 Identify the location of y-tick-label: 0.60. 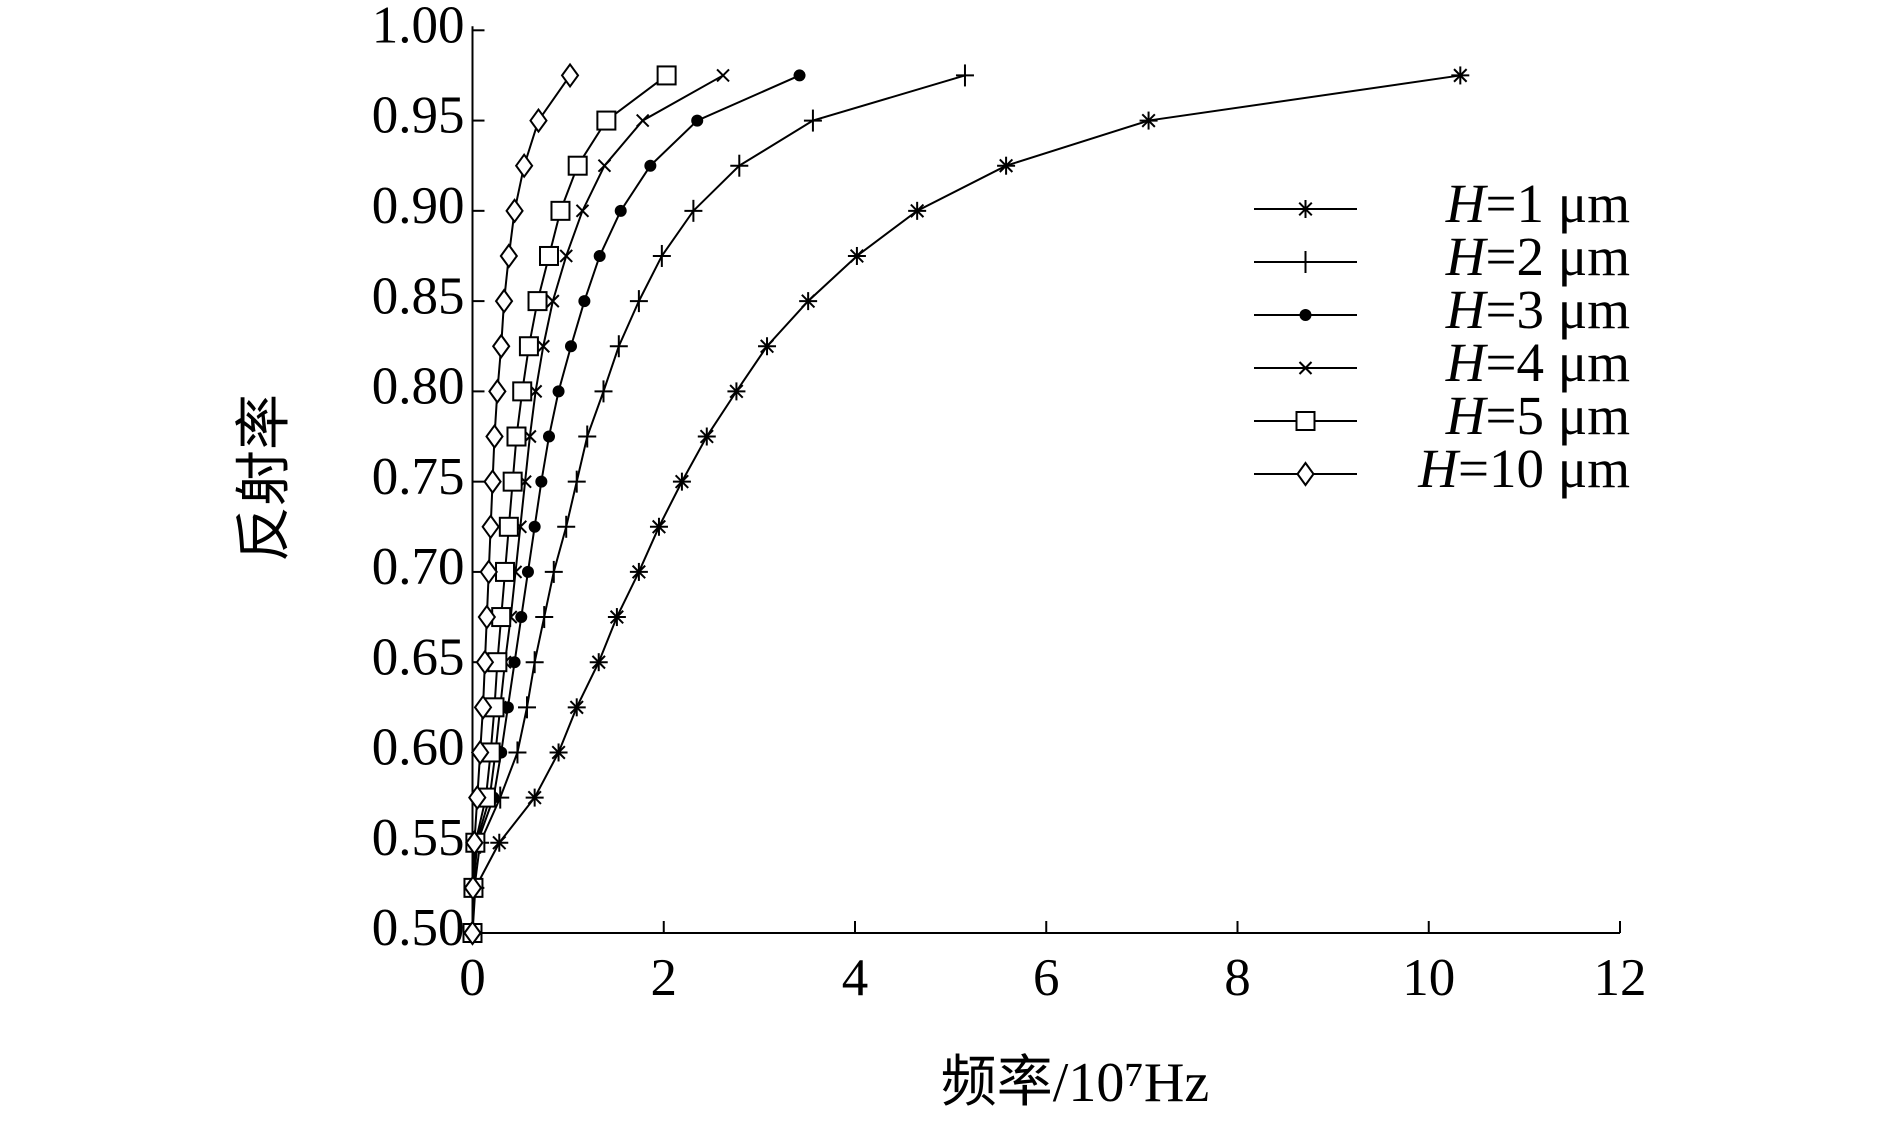
(418, 748).